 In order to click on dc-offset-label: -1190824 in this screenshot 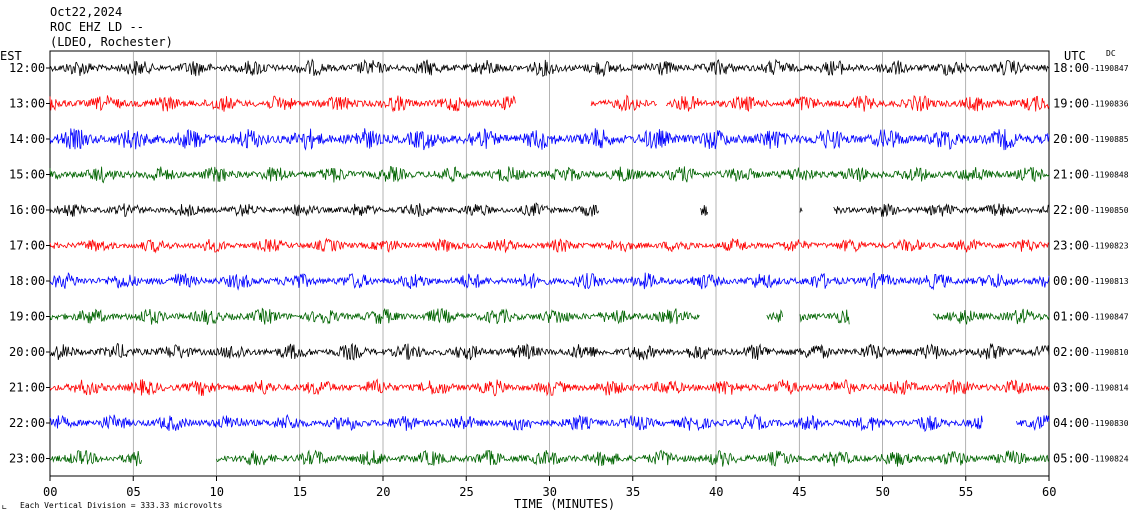, I will do `click(1109, 459)`.